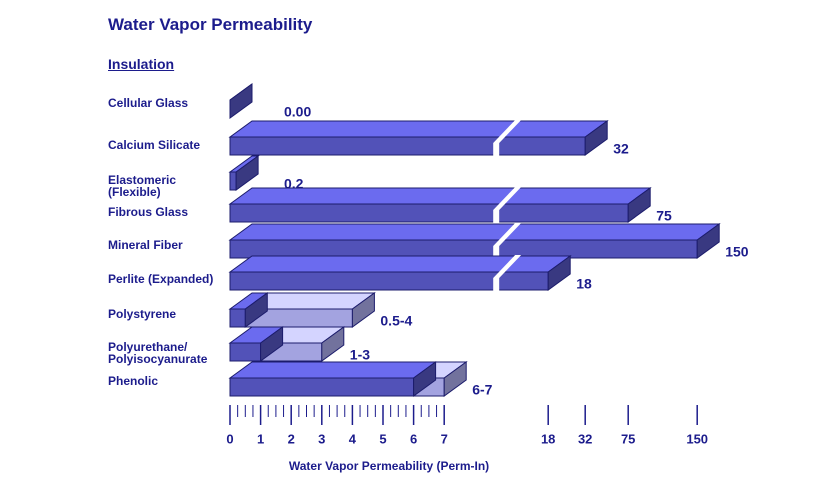 The image size is (816, 484). Describe the element at coordinates (737, 252) in the screenshot. I see `value-label: 150` at that location.